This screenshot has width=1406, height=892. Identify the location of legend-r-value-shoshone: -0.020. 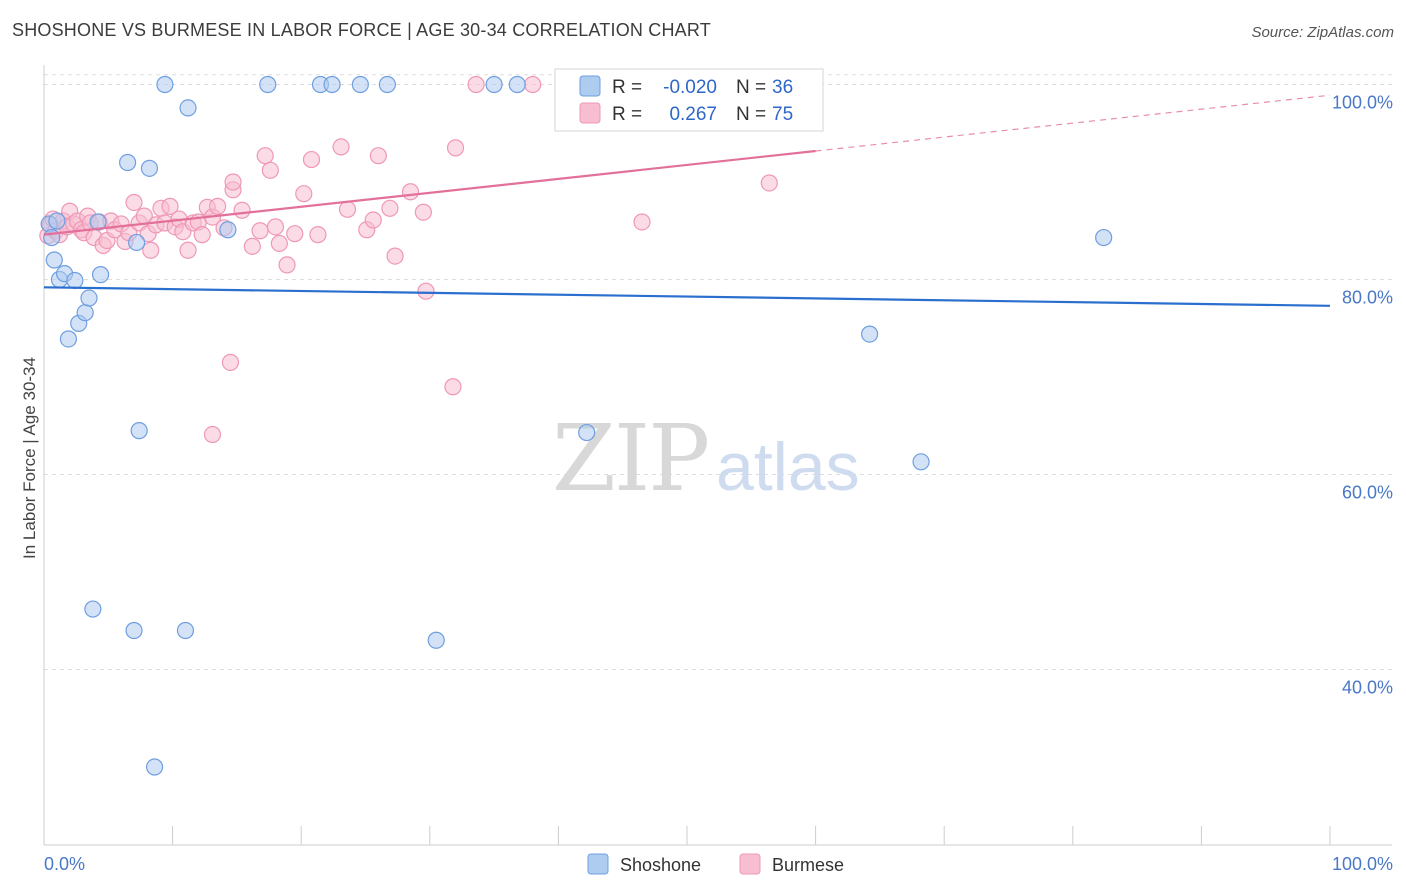
(690, 87).